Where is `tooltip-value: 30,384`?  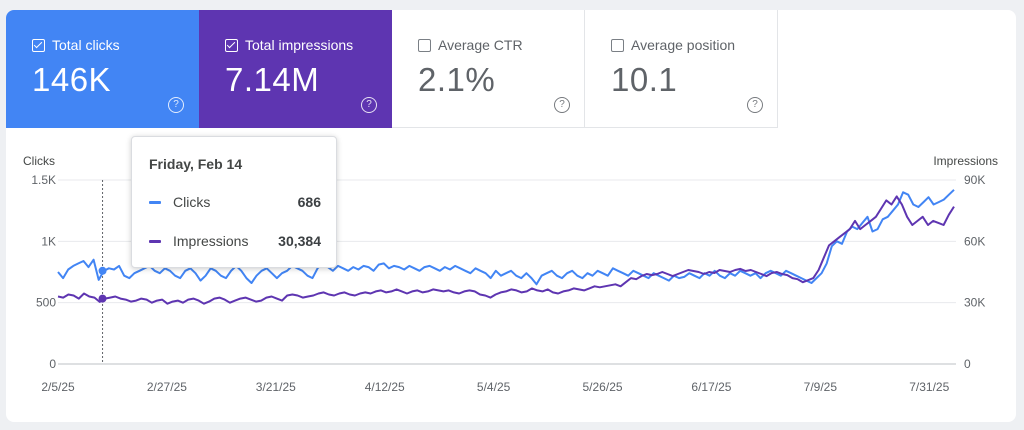 tooltip-value: 30,384 is located at coordinates (299, 241).